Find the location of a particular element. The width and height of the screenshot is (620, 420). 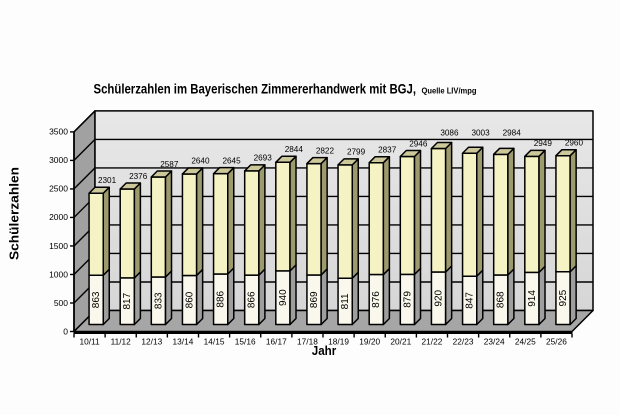

svg-text: 817 is located at coordinates (127, 300).